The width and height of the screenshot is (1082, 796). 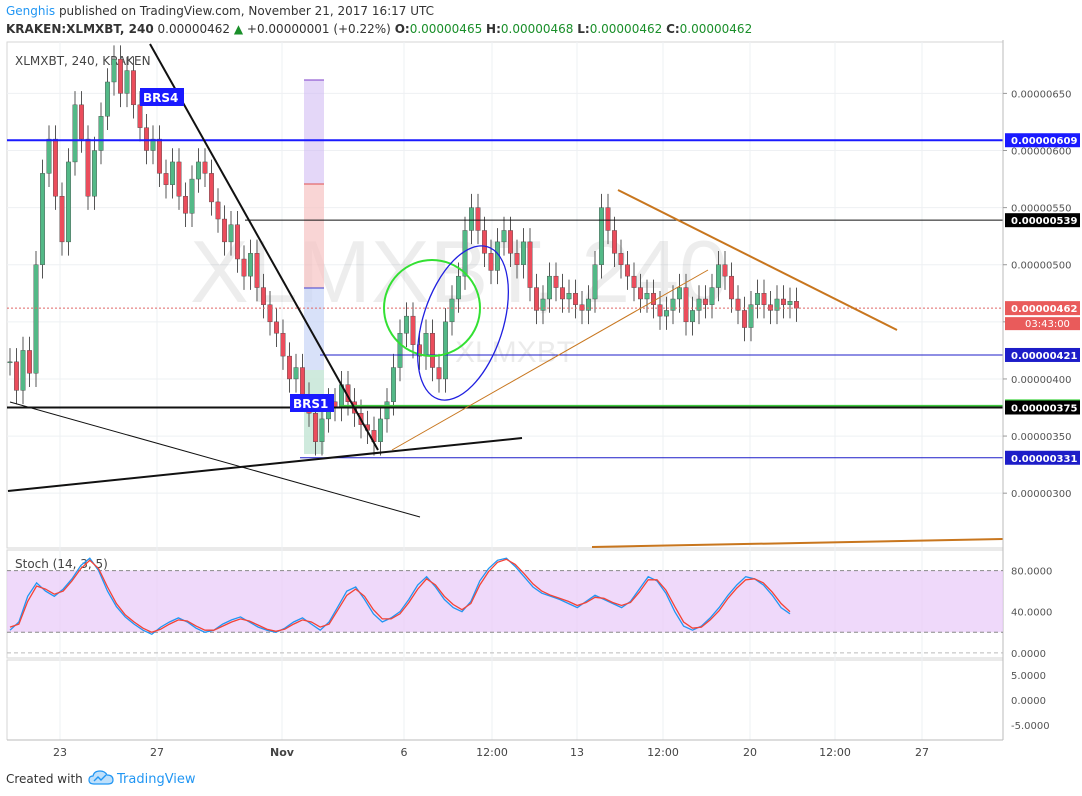 I want to click on tradingview-link: TradingView, so click(x=156, y=779).